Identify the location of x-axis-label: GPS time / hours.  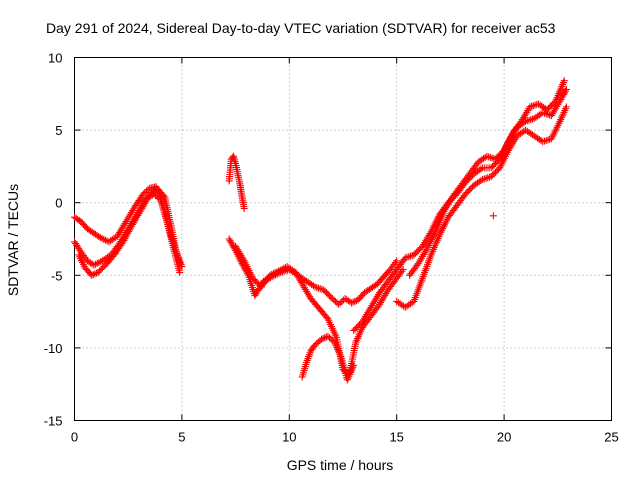
(340, 465).